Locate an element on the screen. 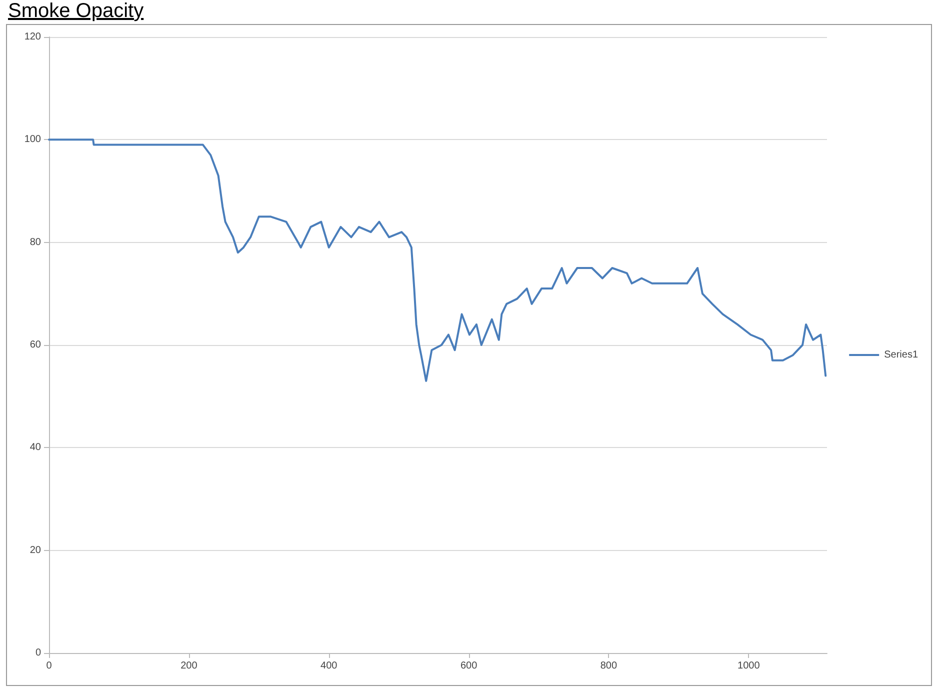  y-tick-label: 80 is located at coordinates (36, 242).